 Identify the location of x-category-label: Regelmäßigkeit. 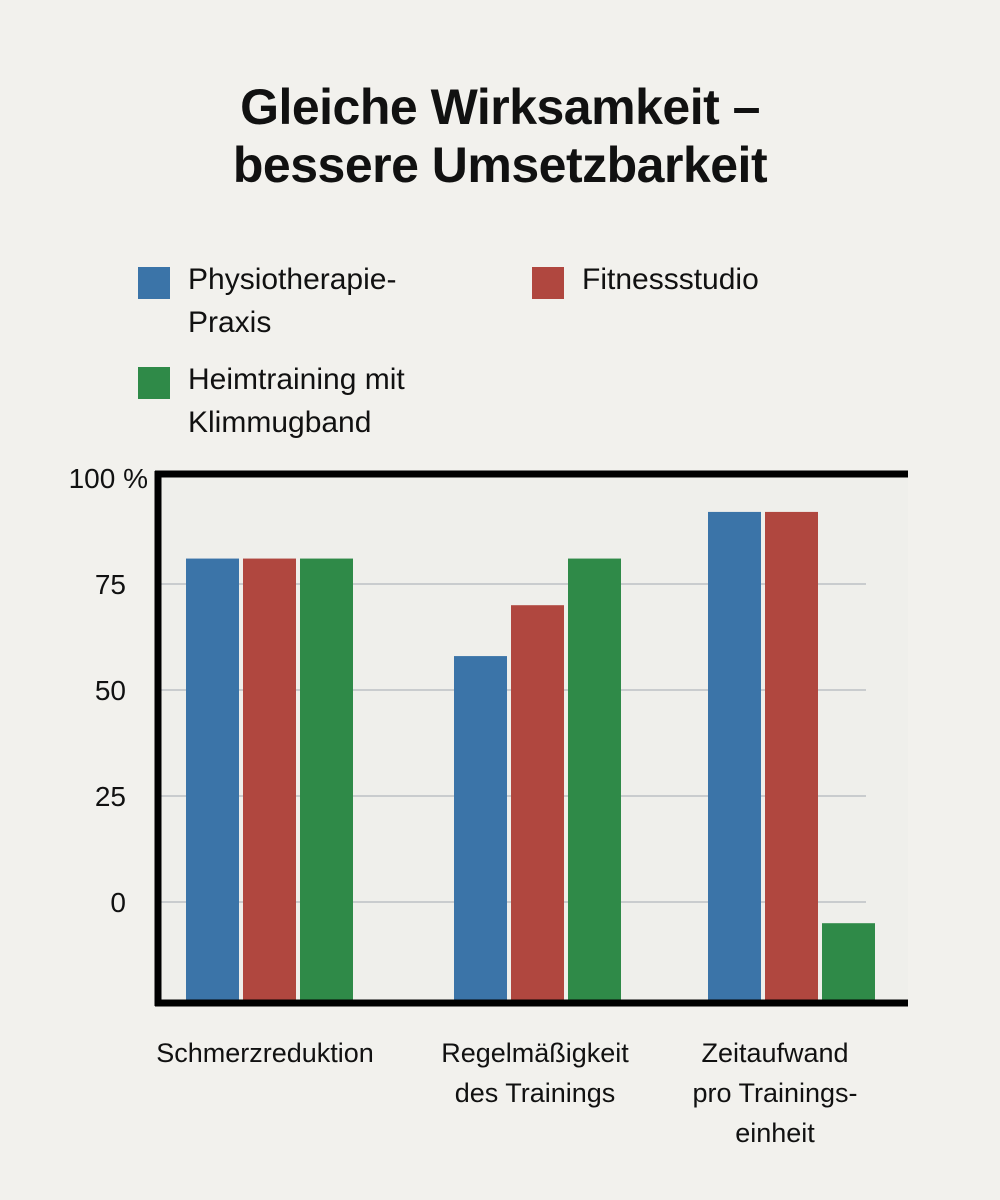
(535, 1053).